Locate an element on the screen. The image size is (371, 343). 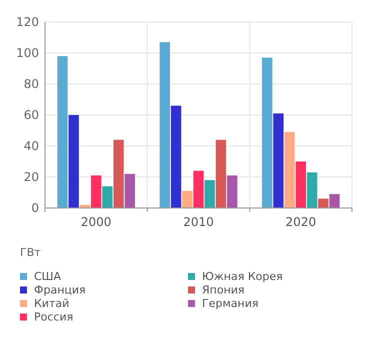
legend-label: Япония is located at coordinates (223, 290).